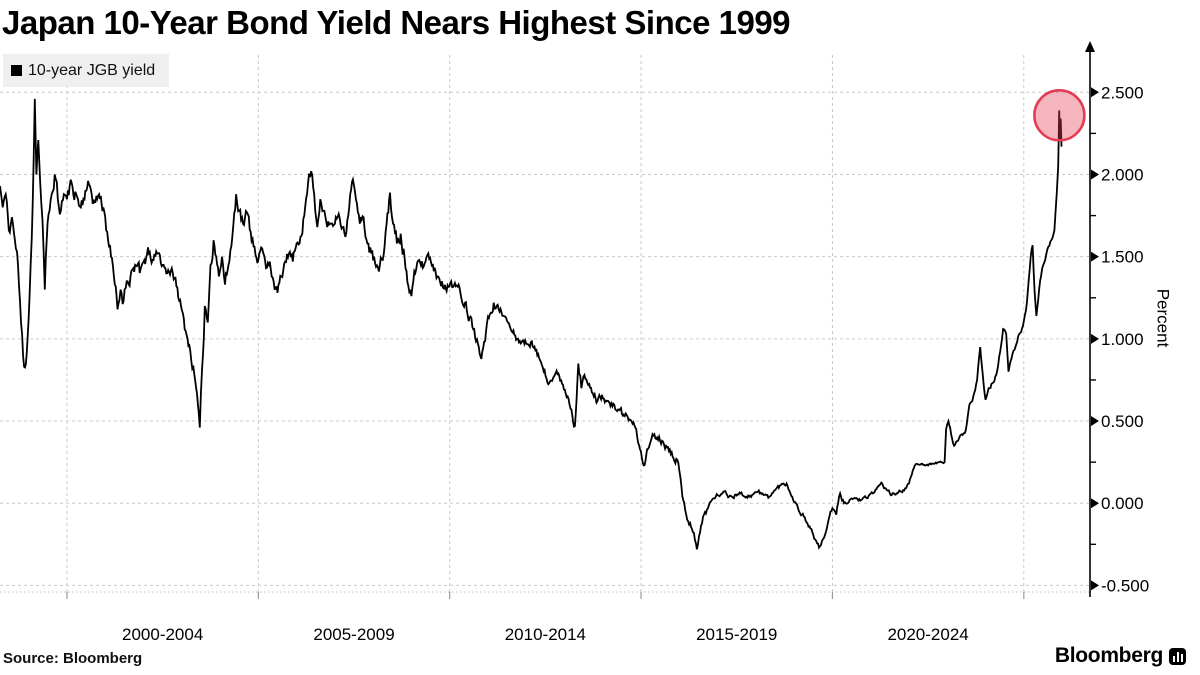 The image size is (1200, 675). What do you see at coordinates (16, 70) in the screenshot?
I see `legend-marker-icon` at bounding box center [16, 70].